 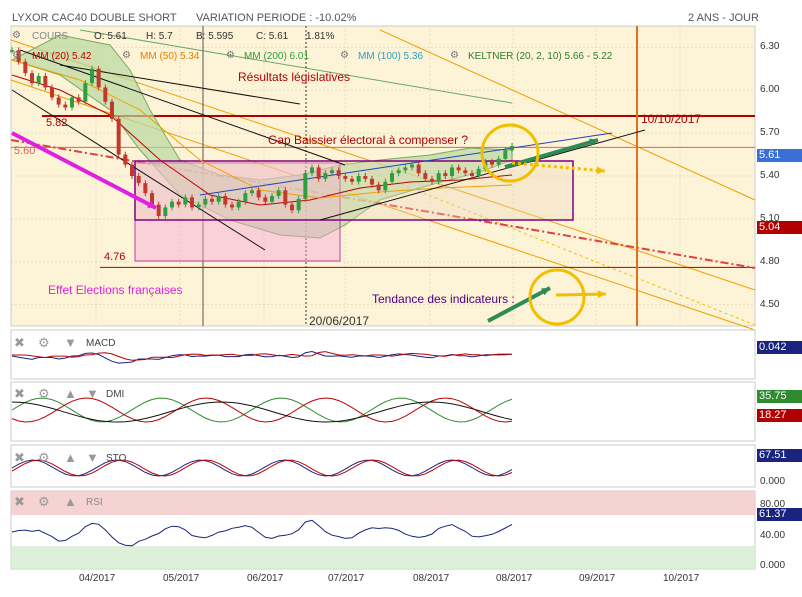 What do you see at coordinates (50, 36) in the screenshot?
I see `legend-cours: COURS` at bounding box center [50, 36].